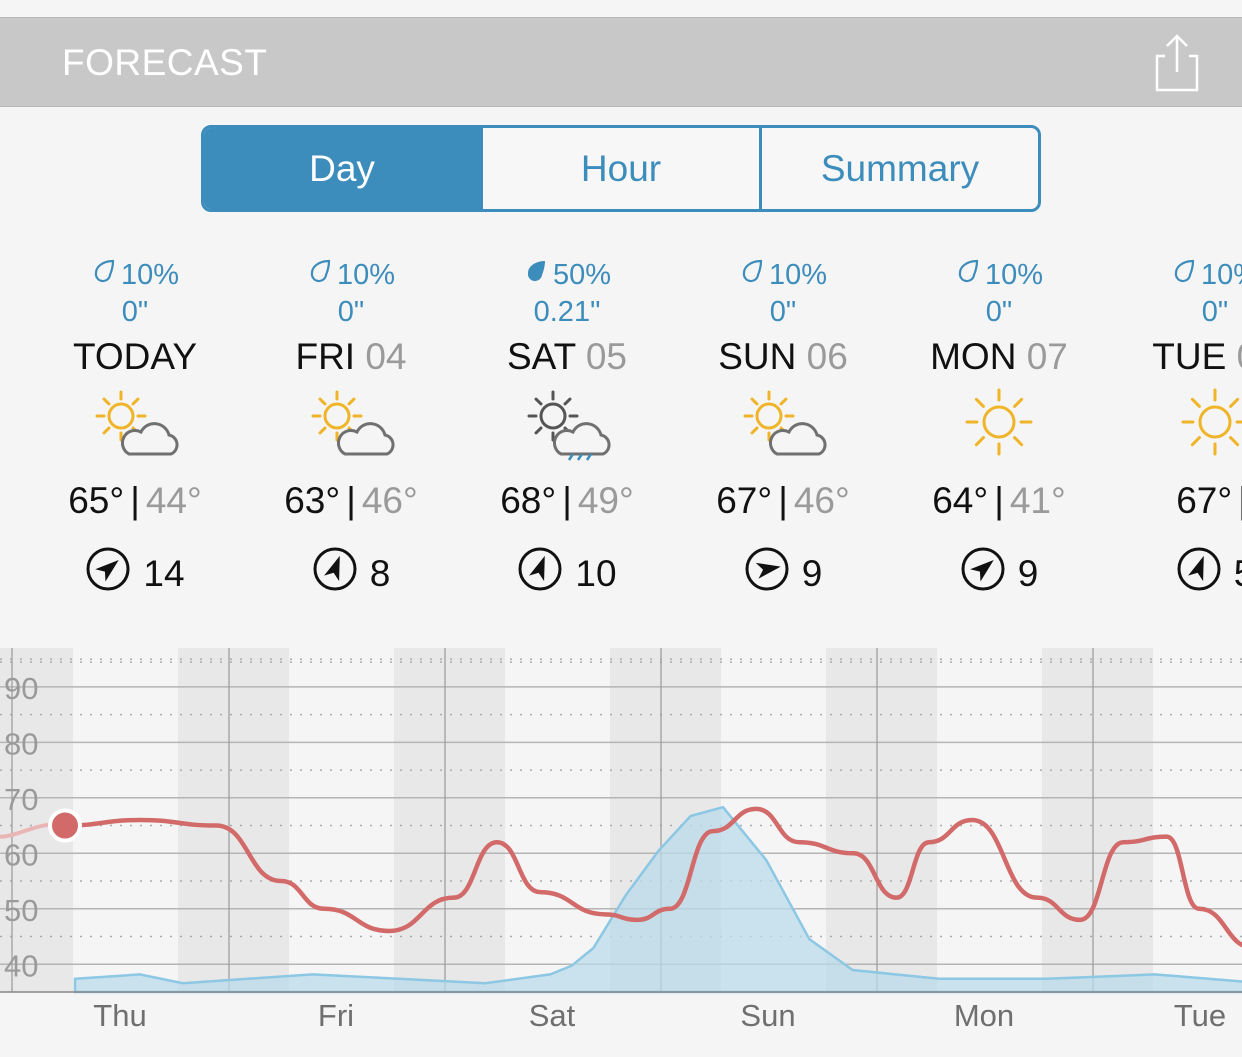  What do you see at coordinates (621, 62) in the screenshot?
I see `header-bar: FORECAST` at bounding box center [621, 62].